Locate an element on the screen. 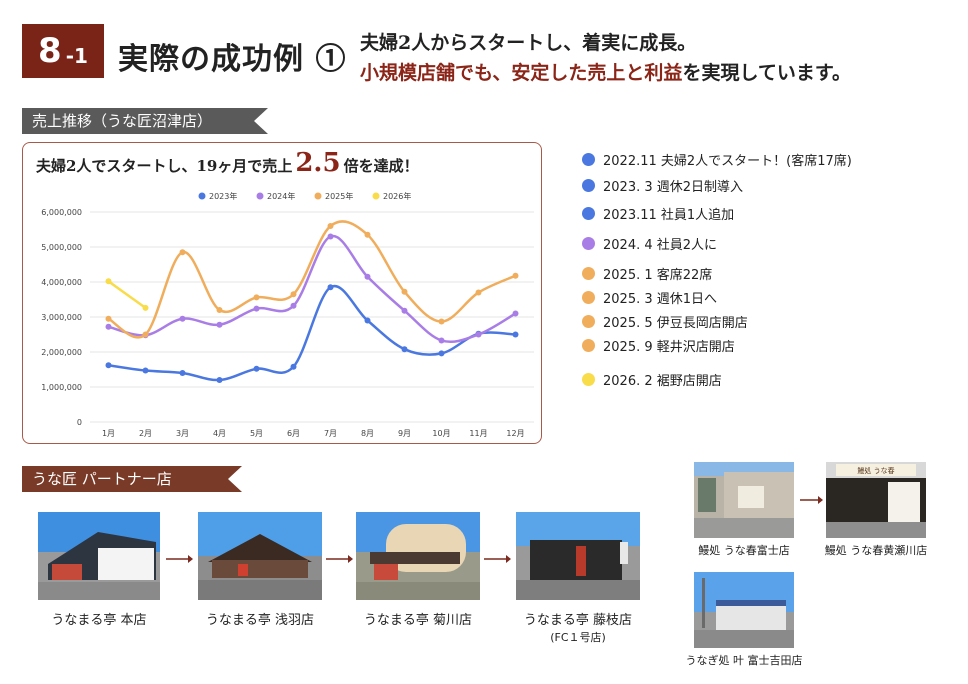  chart-headline: 夫婦2人でスタートし、19ヶ月で売上 2.5 倍を達成！ is located at coordinates (227, 163).